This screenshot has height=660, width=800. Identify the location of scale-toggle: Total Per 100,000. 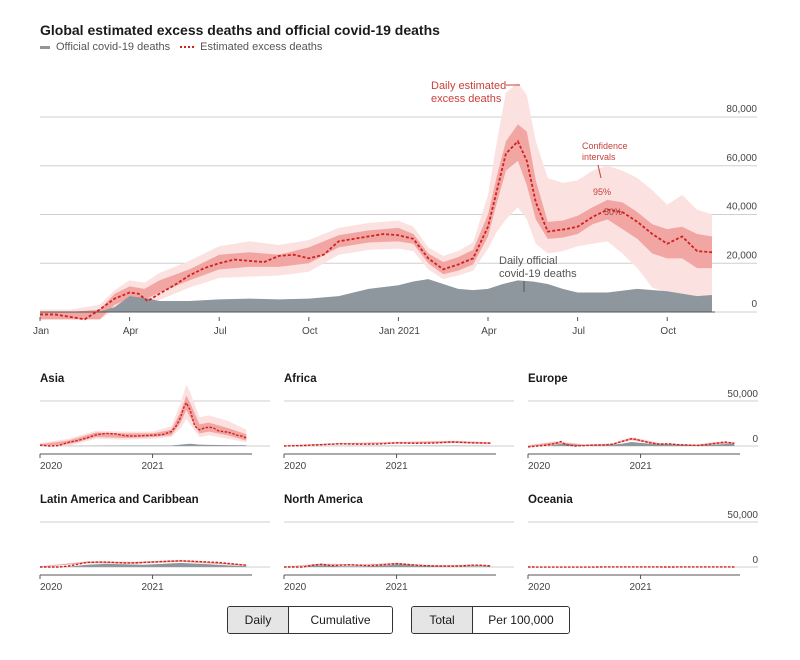
(490, 620).